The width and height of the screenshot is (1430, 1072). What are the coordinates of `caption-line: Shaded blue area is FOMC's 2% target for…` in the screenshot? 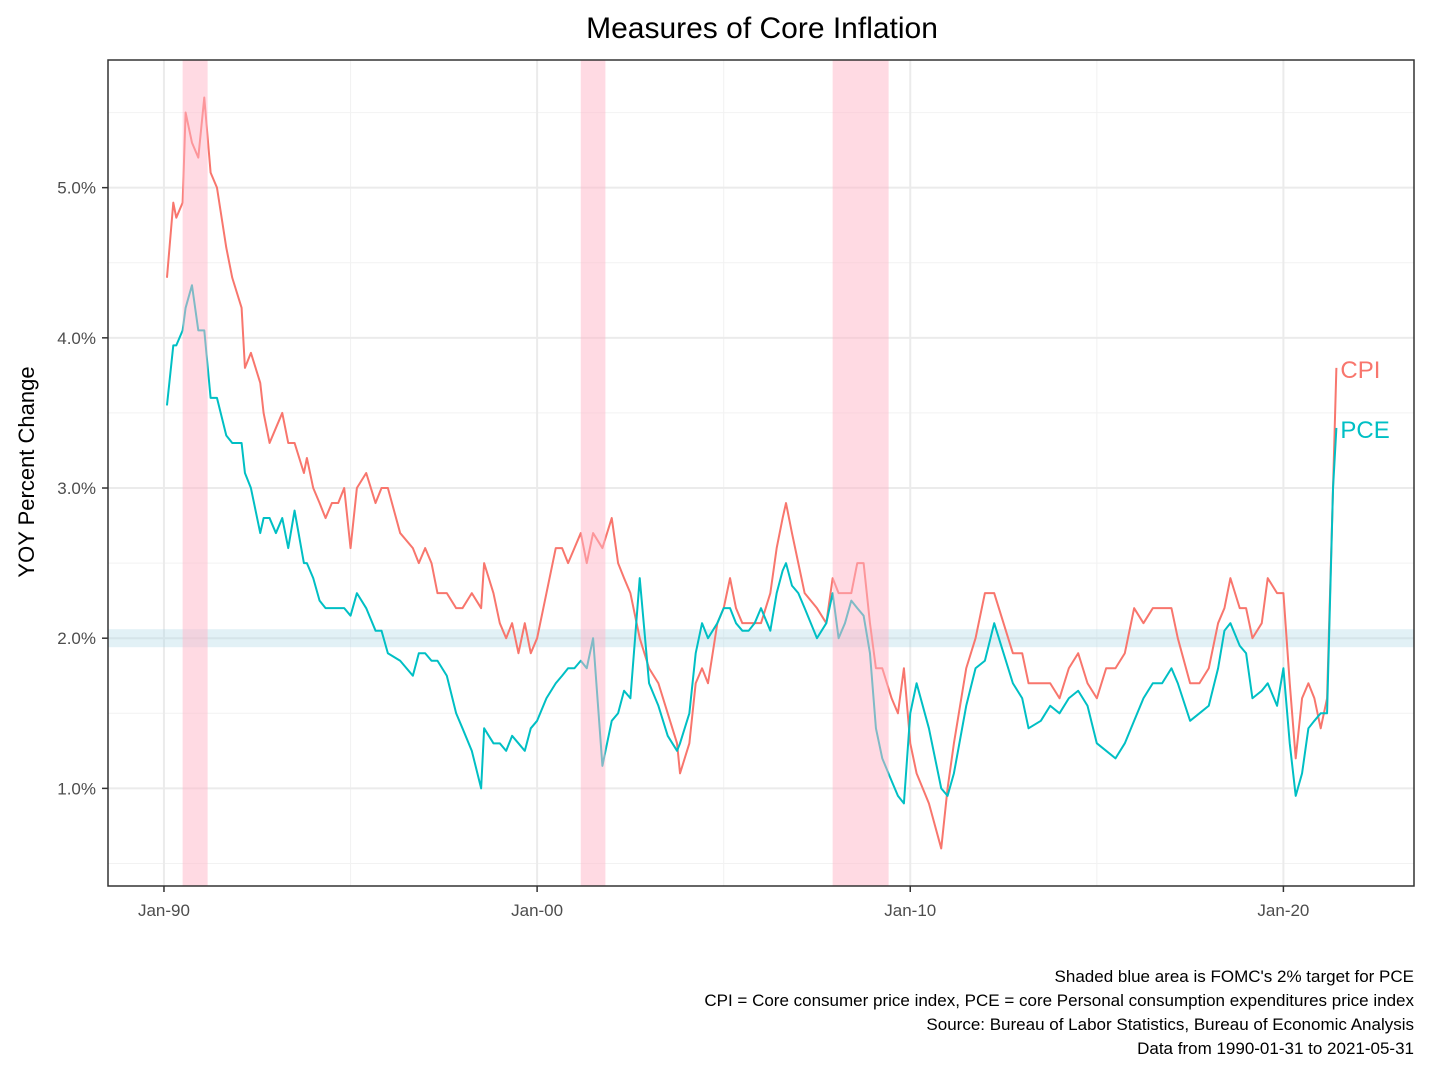 It's located at (1234, 976).